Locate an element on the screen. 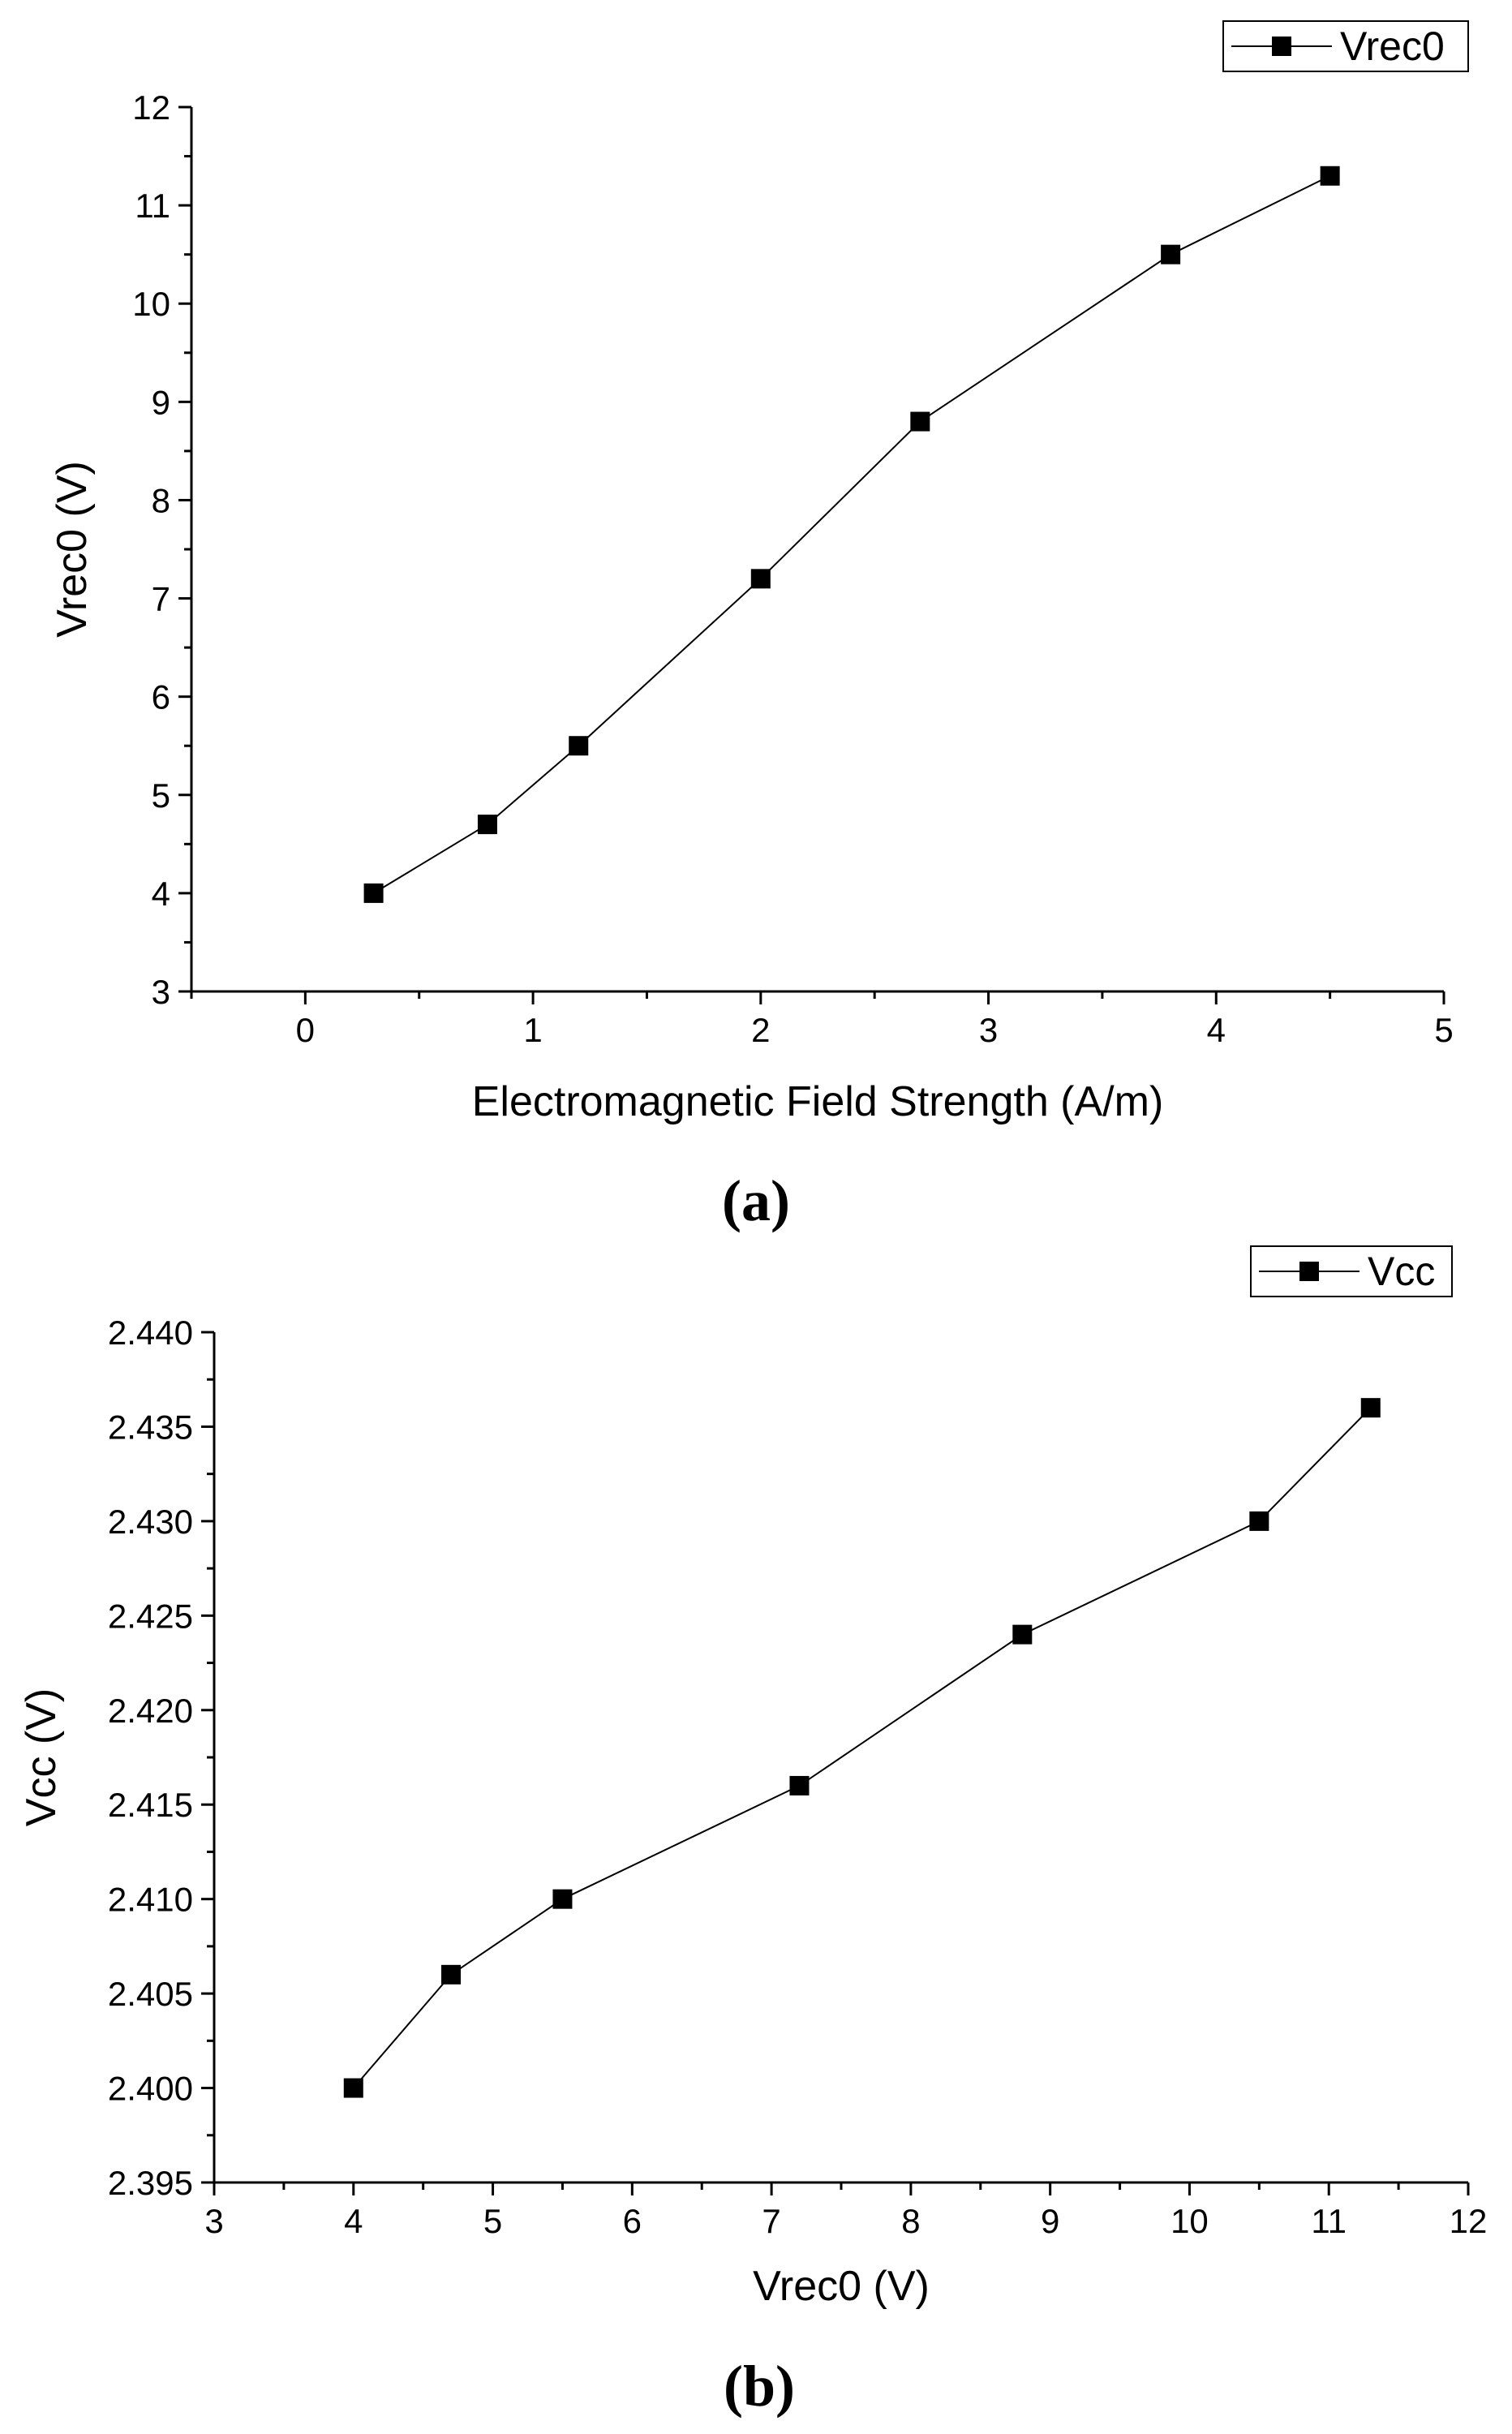 The image size is (1512, 2434). chart-a-y-tick-label: 5 is located at coordinates (161, 795).